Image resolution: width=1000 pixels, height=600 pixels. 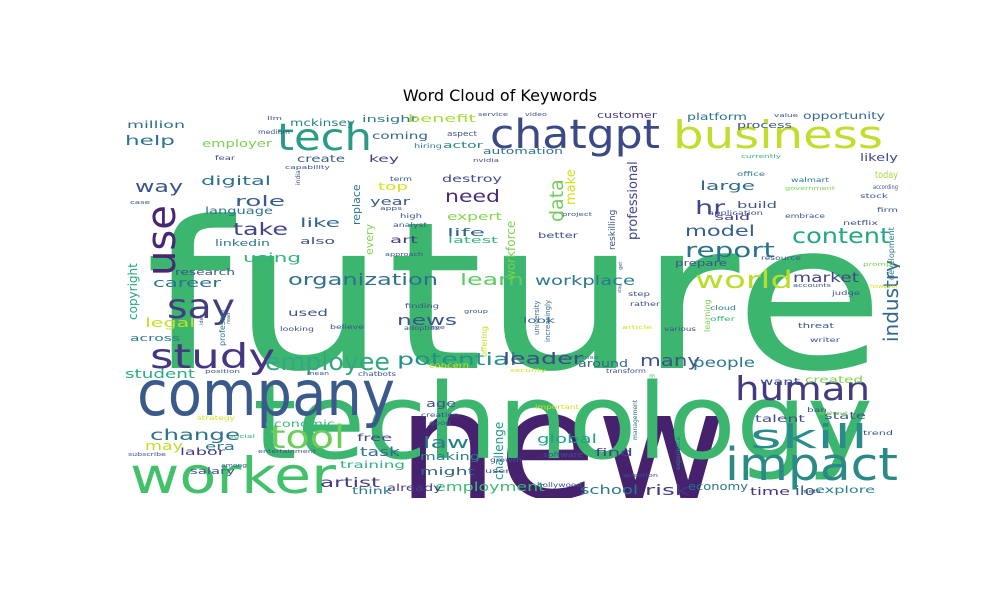 What do you see at coordinates (751, 174) in the screenshot?
I see `word-office: office` at bounding box center [751, 174].